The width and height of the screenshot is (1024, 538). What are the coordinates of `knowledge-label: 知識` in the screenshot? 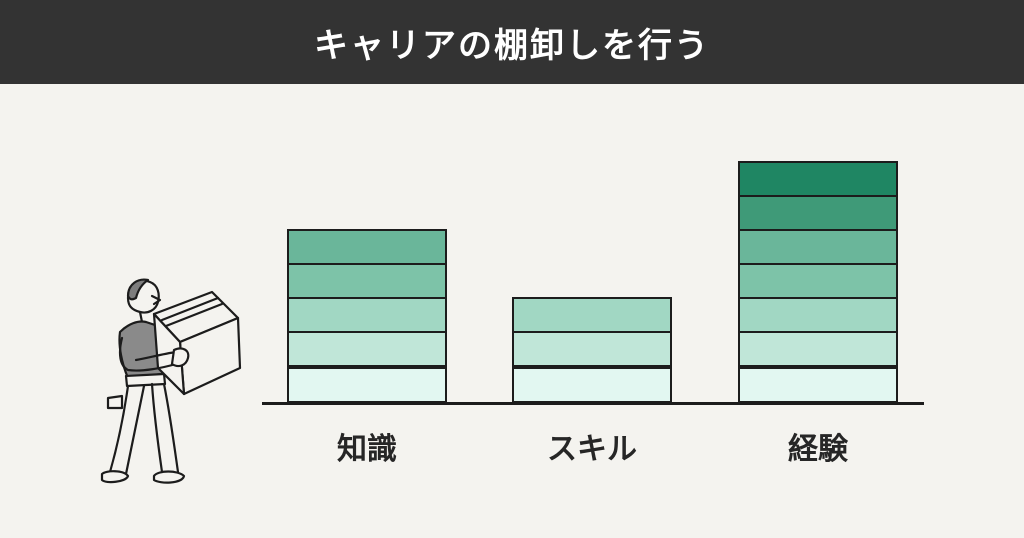 It's located at (367, 449).